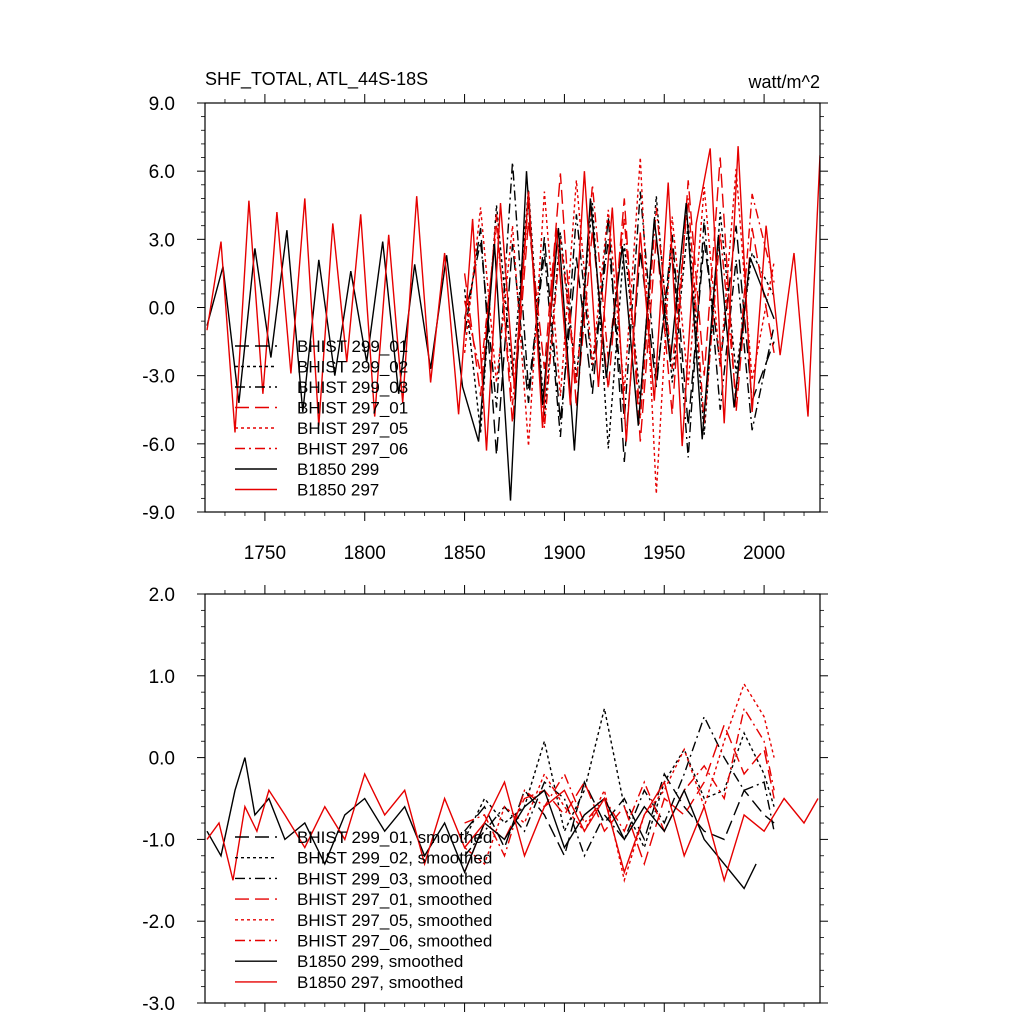 The image size is (1024, 1024). What do you see at coordinates (162, 172) in the screenshot?
I see `y-tick-label: 6.0` at bounding box center [162, 172].